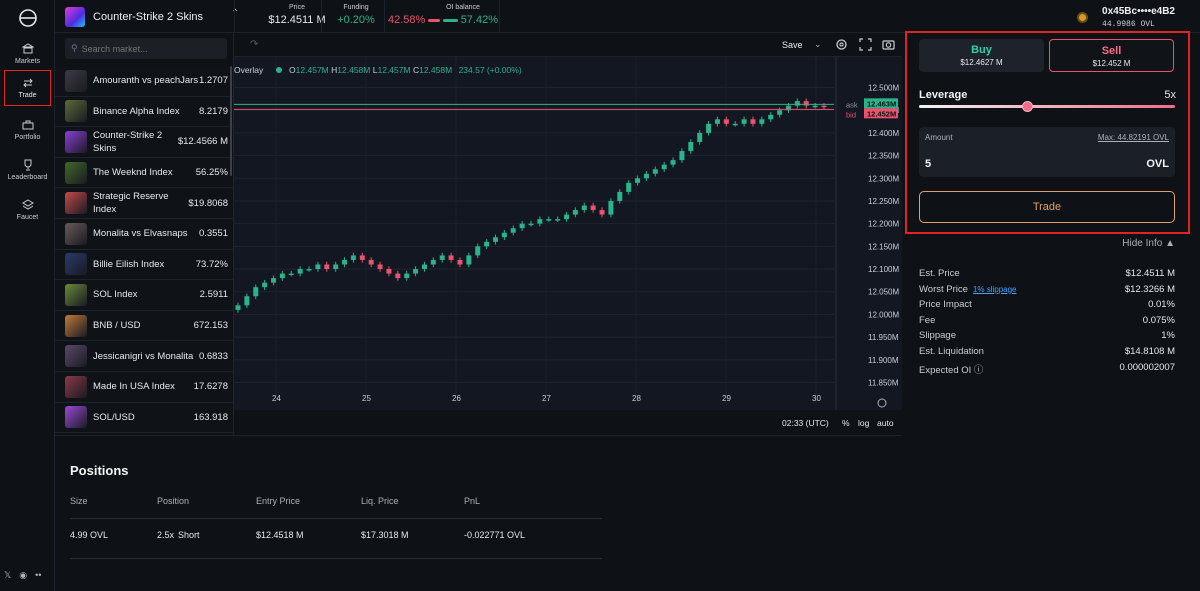  Describe the element at coordinates (846, 423) in the screenshot. I see `percent-toggle: %` at that location.